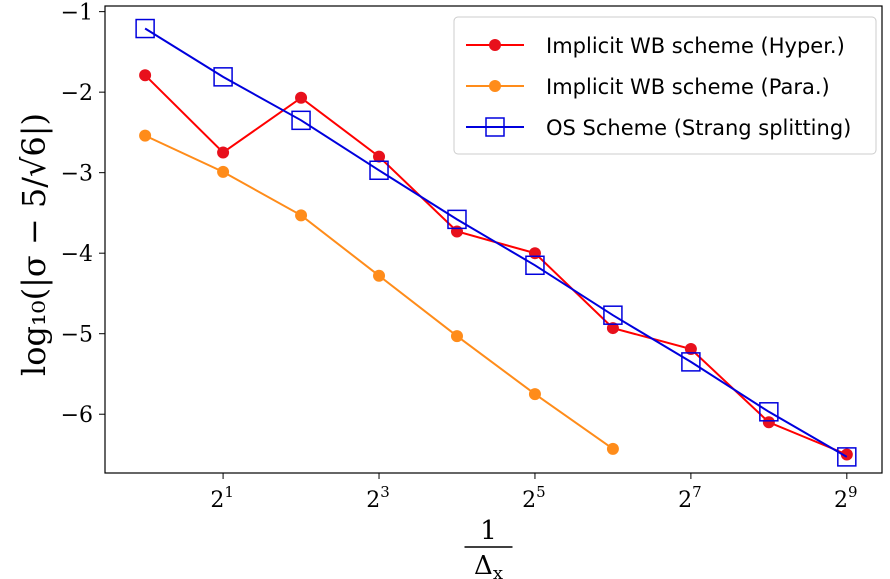 The height and width of the screenshot is (579, 890). What do you see at coordinates (77, 335) in the screenshot?
I see `y-tick-label: −5` at bounding box center [77, 335].